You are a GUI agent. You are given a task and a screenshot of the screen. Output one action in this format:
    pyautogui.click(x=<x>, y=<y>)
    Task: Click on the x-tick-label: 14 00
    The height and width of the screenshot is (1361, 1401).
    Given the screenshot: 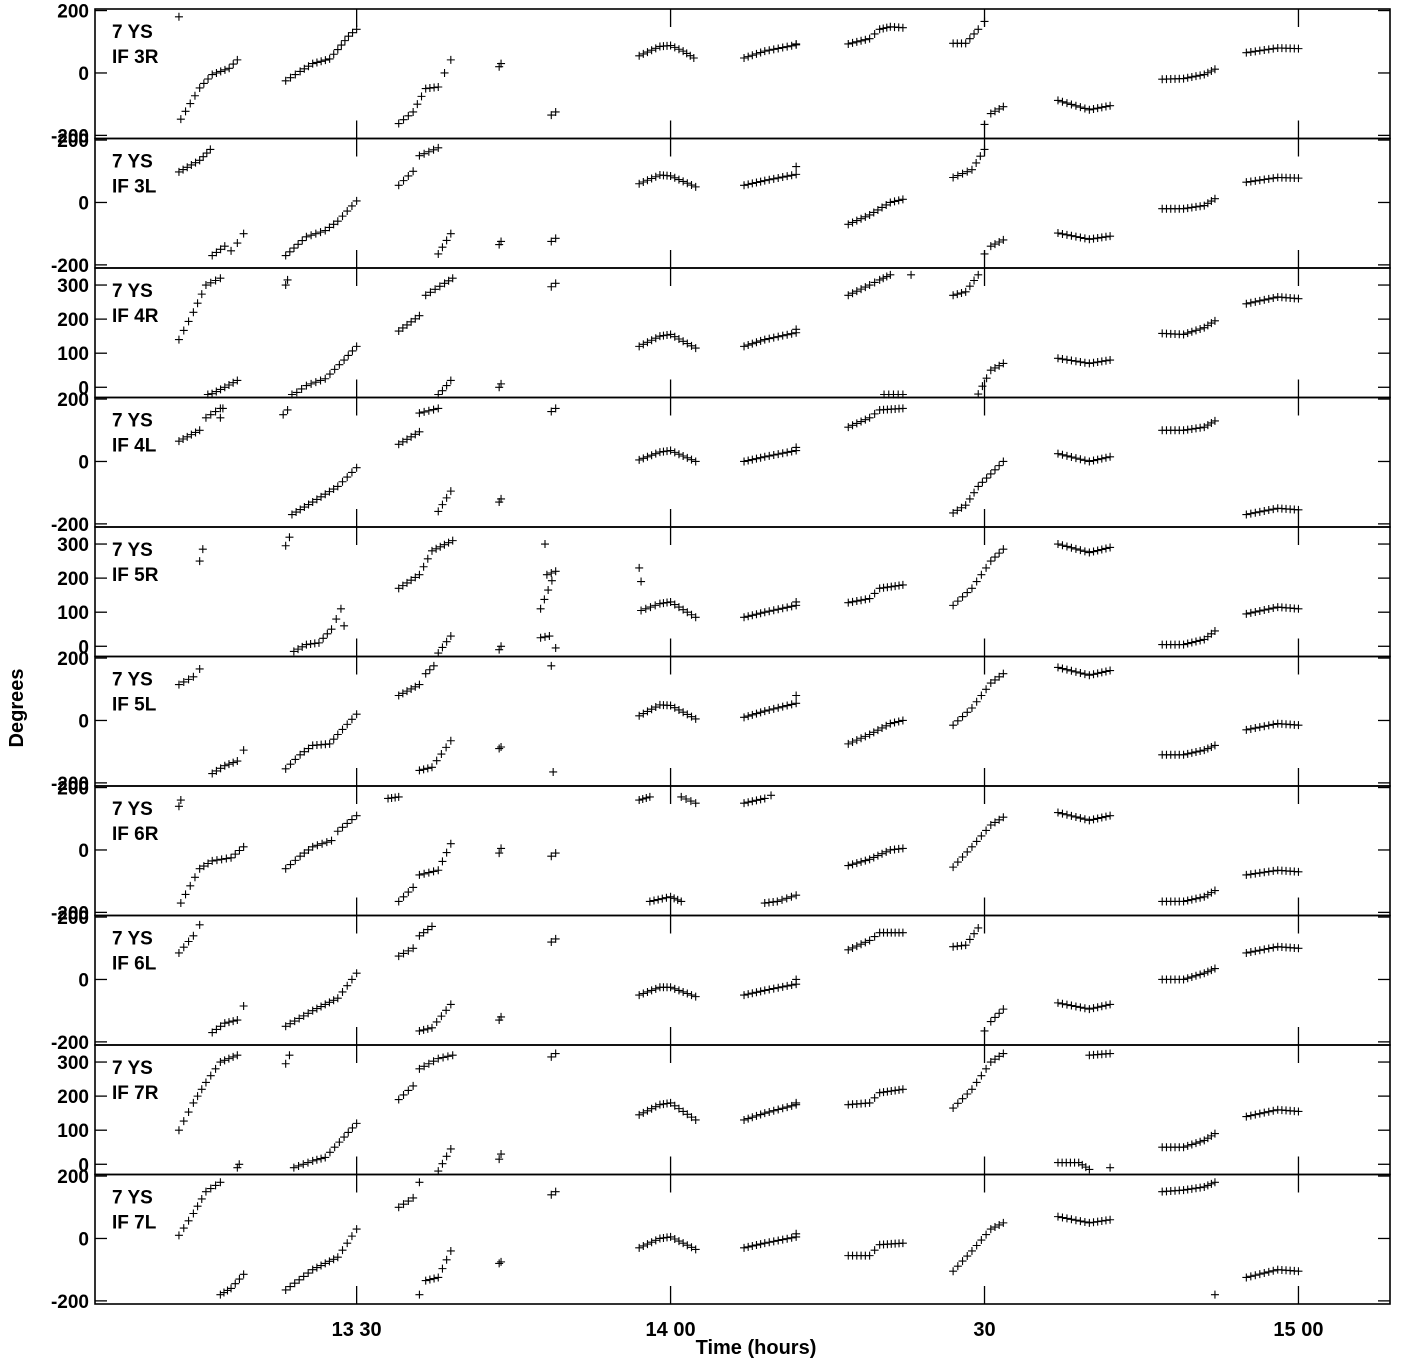 What is the action you would take?
    pyautogui.click(x=671, y=1330)
    